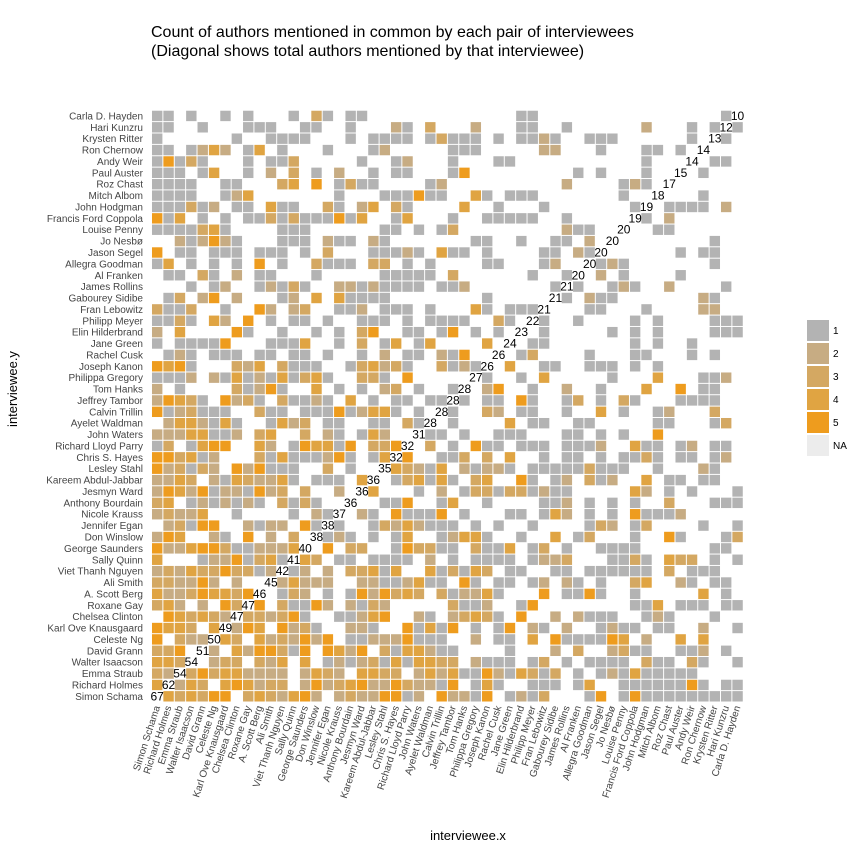 Image resolution: width=864 pixels, height=864 pixels. What do you see at coordinates (117, 344) in the screenshot?
I see `y-tick-label: Jane Green` at bounding box center [117, 344].